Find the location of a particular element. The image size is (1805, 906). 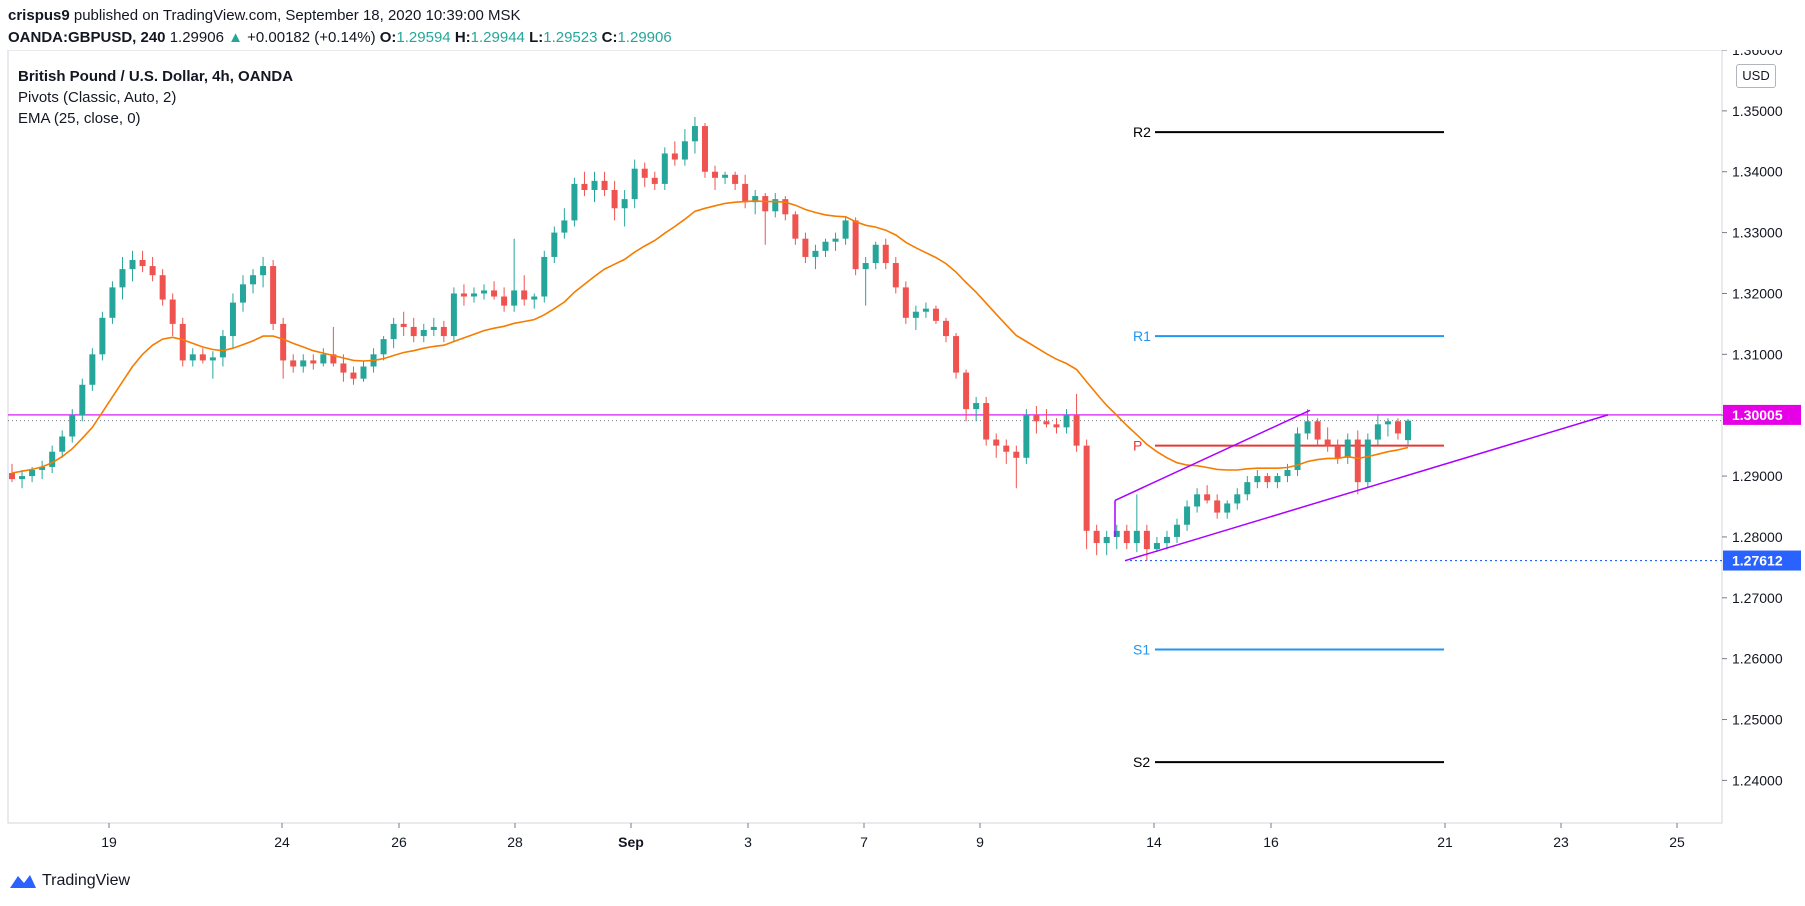

y-tick-label: 1.28000 is located at coordinates (1757, 537).